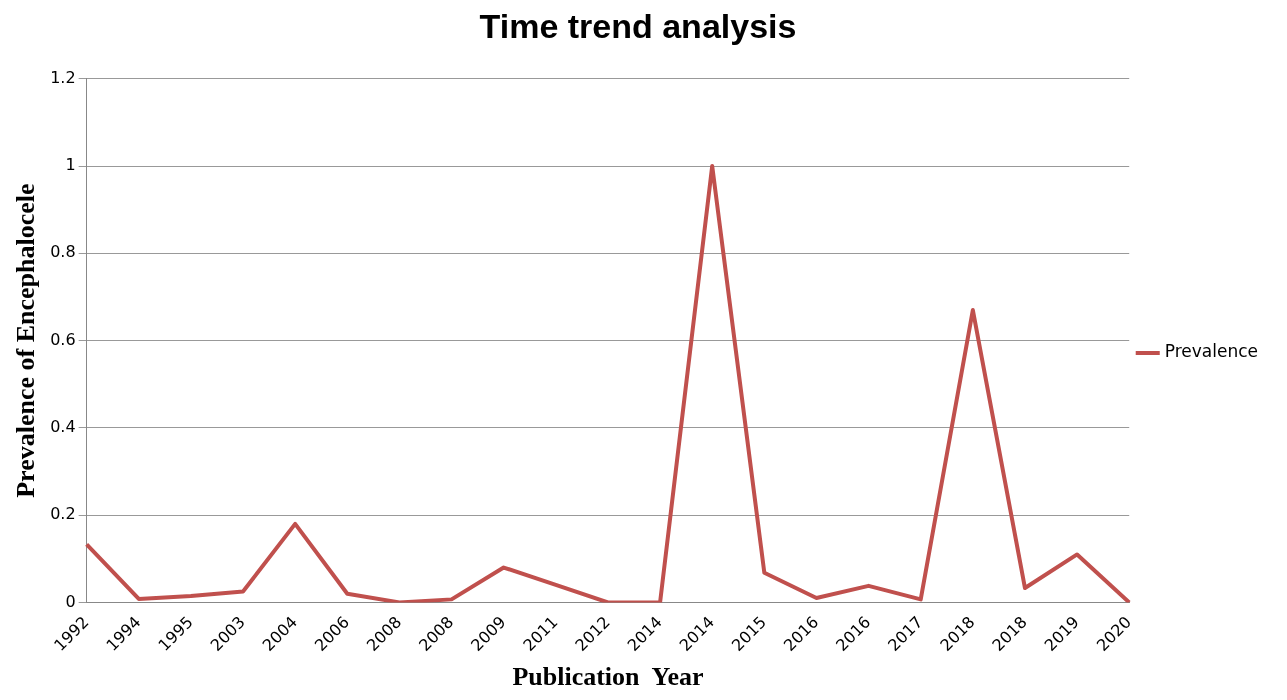  I want to click on y-tick-label: 1.2, so click(63, 77).